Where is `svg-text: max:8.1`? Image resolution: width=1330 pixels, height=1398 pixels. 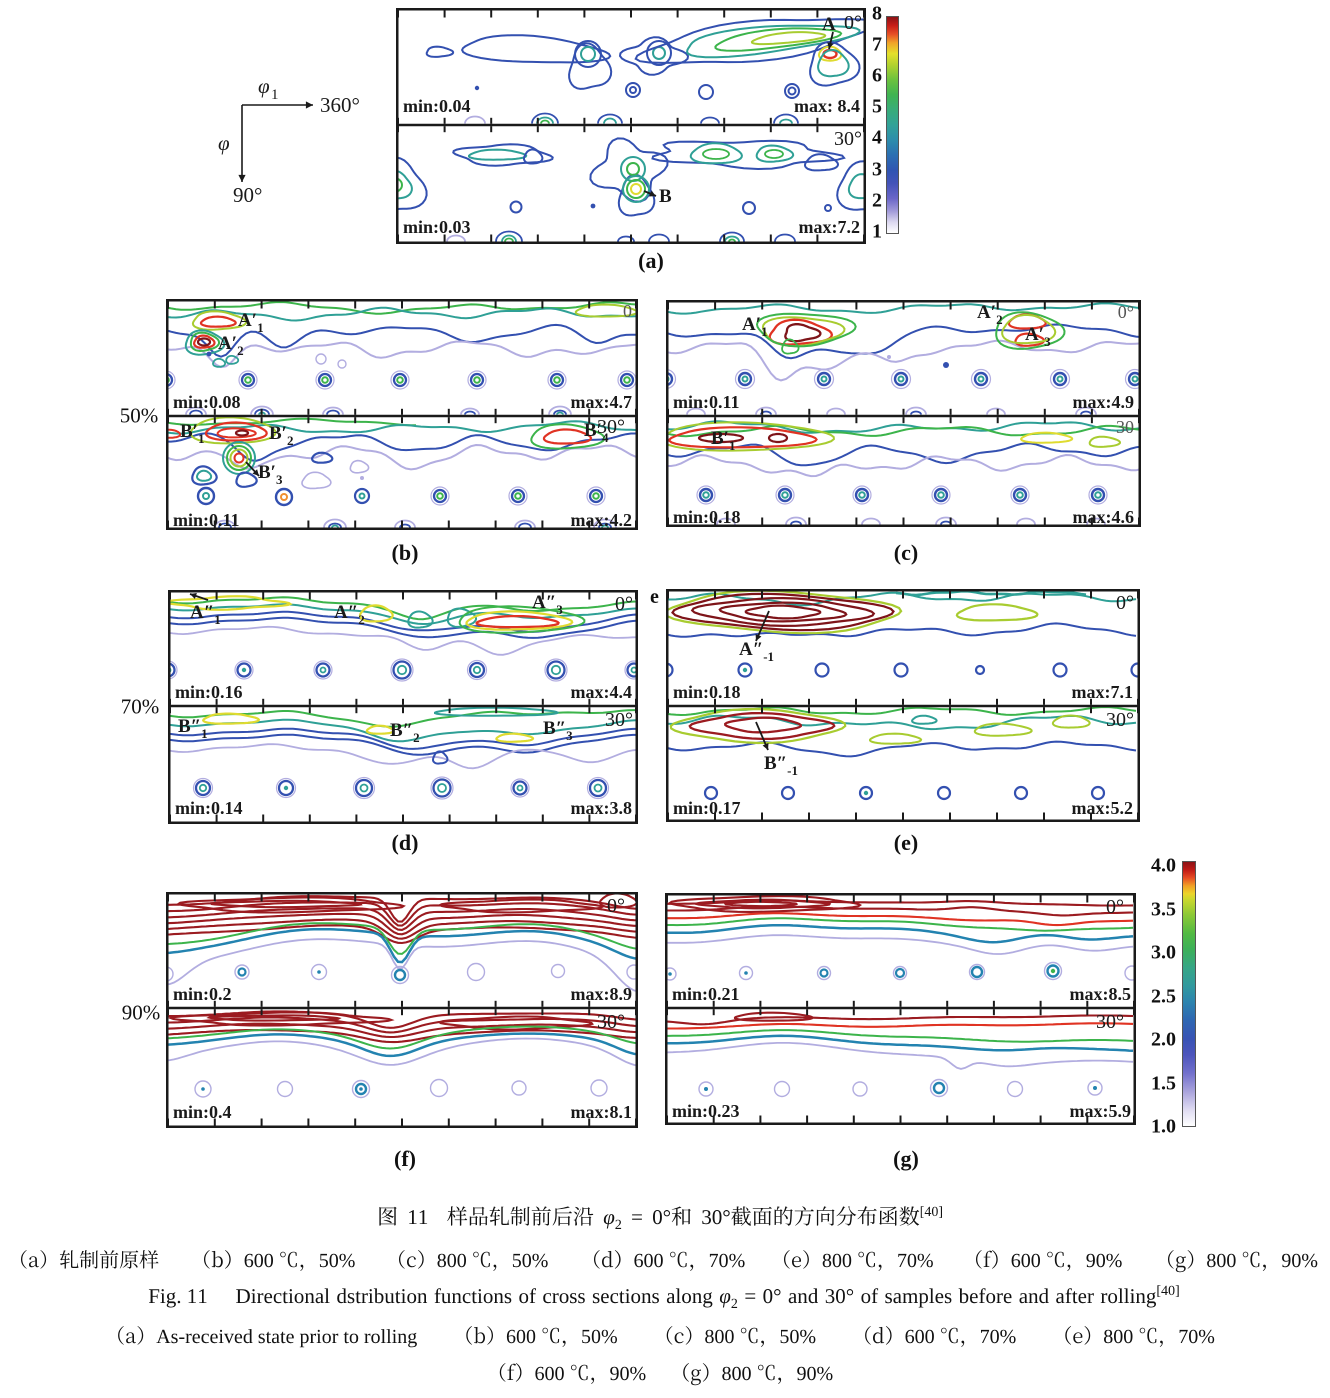 svg-text: max:8.1 is located at coordinates (602, 1112).